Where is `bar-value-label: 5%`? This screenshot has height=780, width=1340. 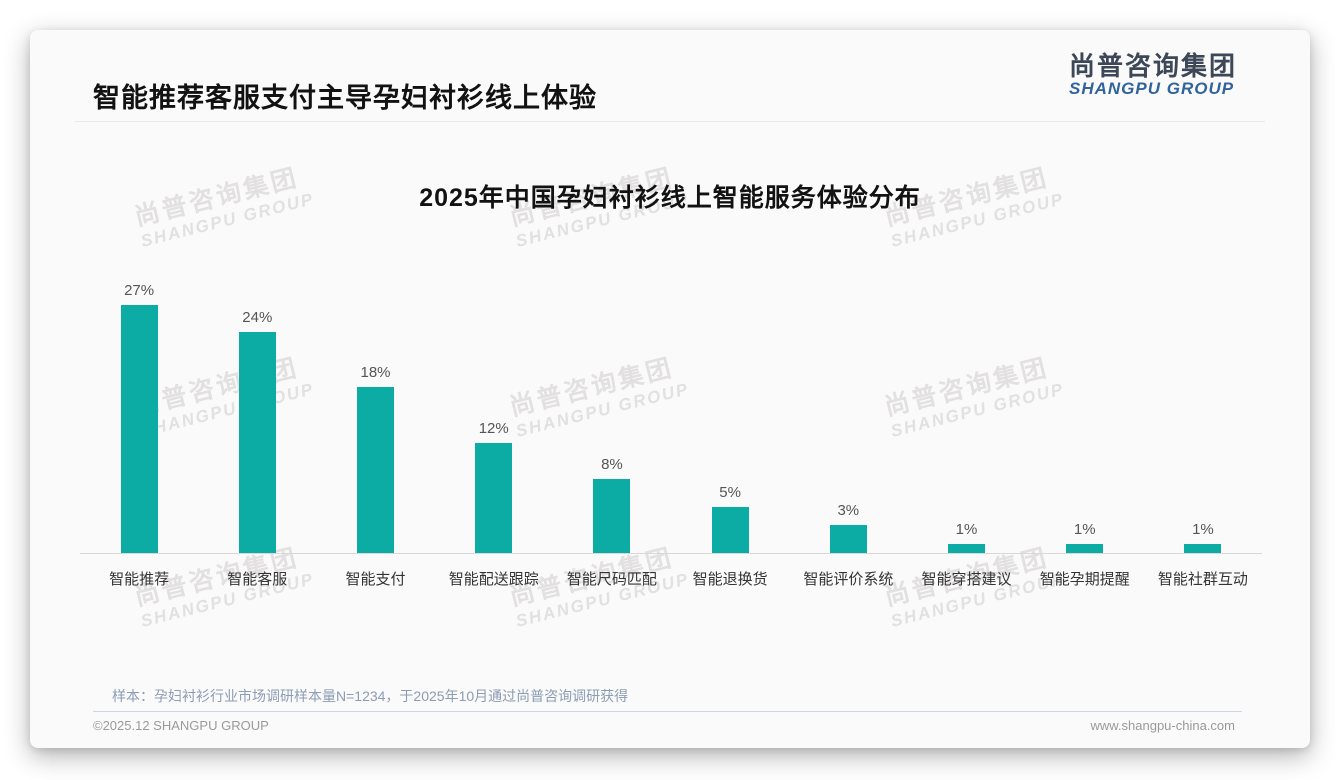
bar-value-label: 5% is located at coordinates (730, 492).